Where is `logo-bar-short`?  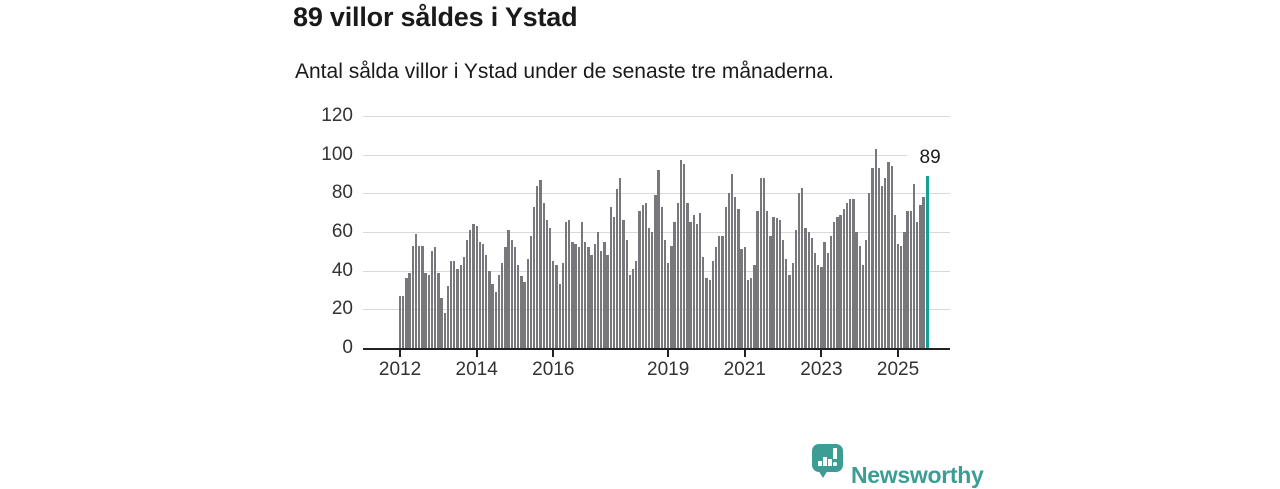 logo-bar-short is located at coordinates (820, 463).